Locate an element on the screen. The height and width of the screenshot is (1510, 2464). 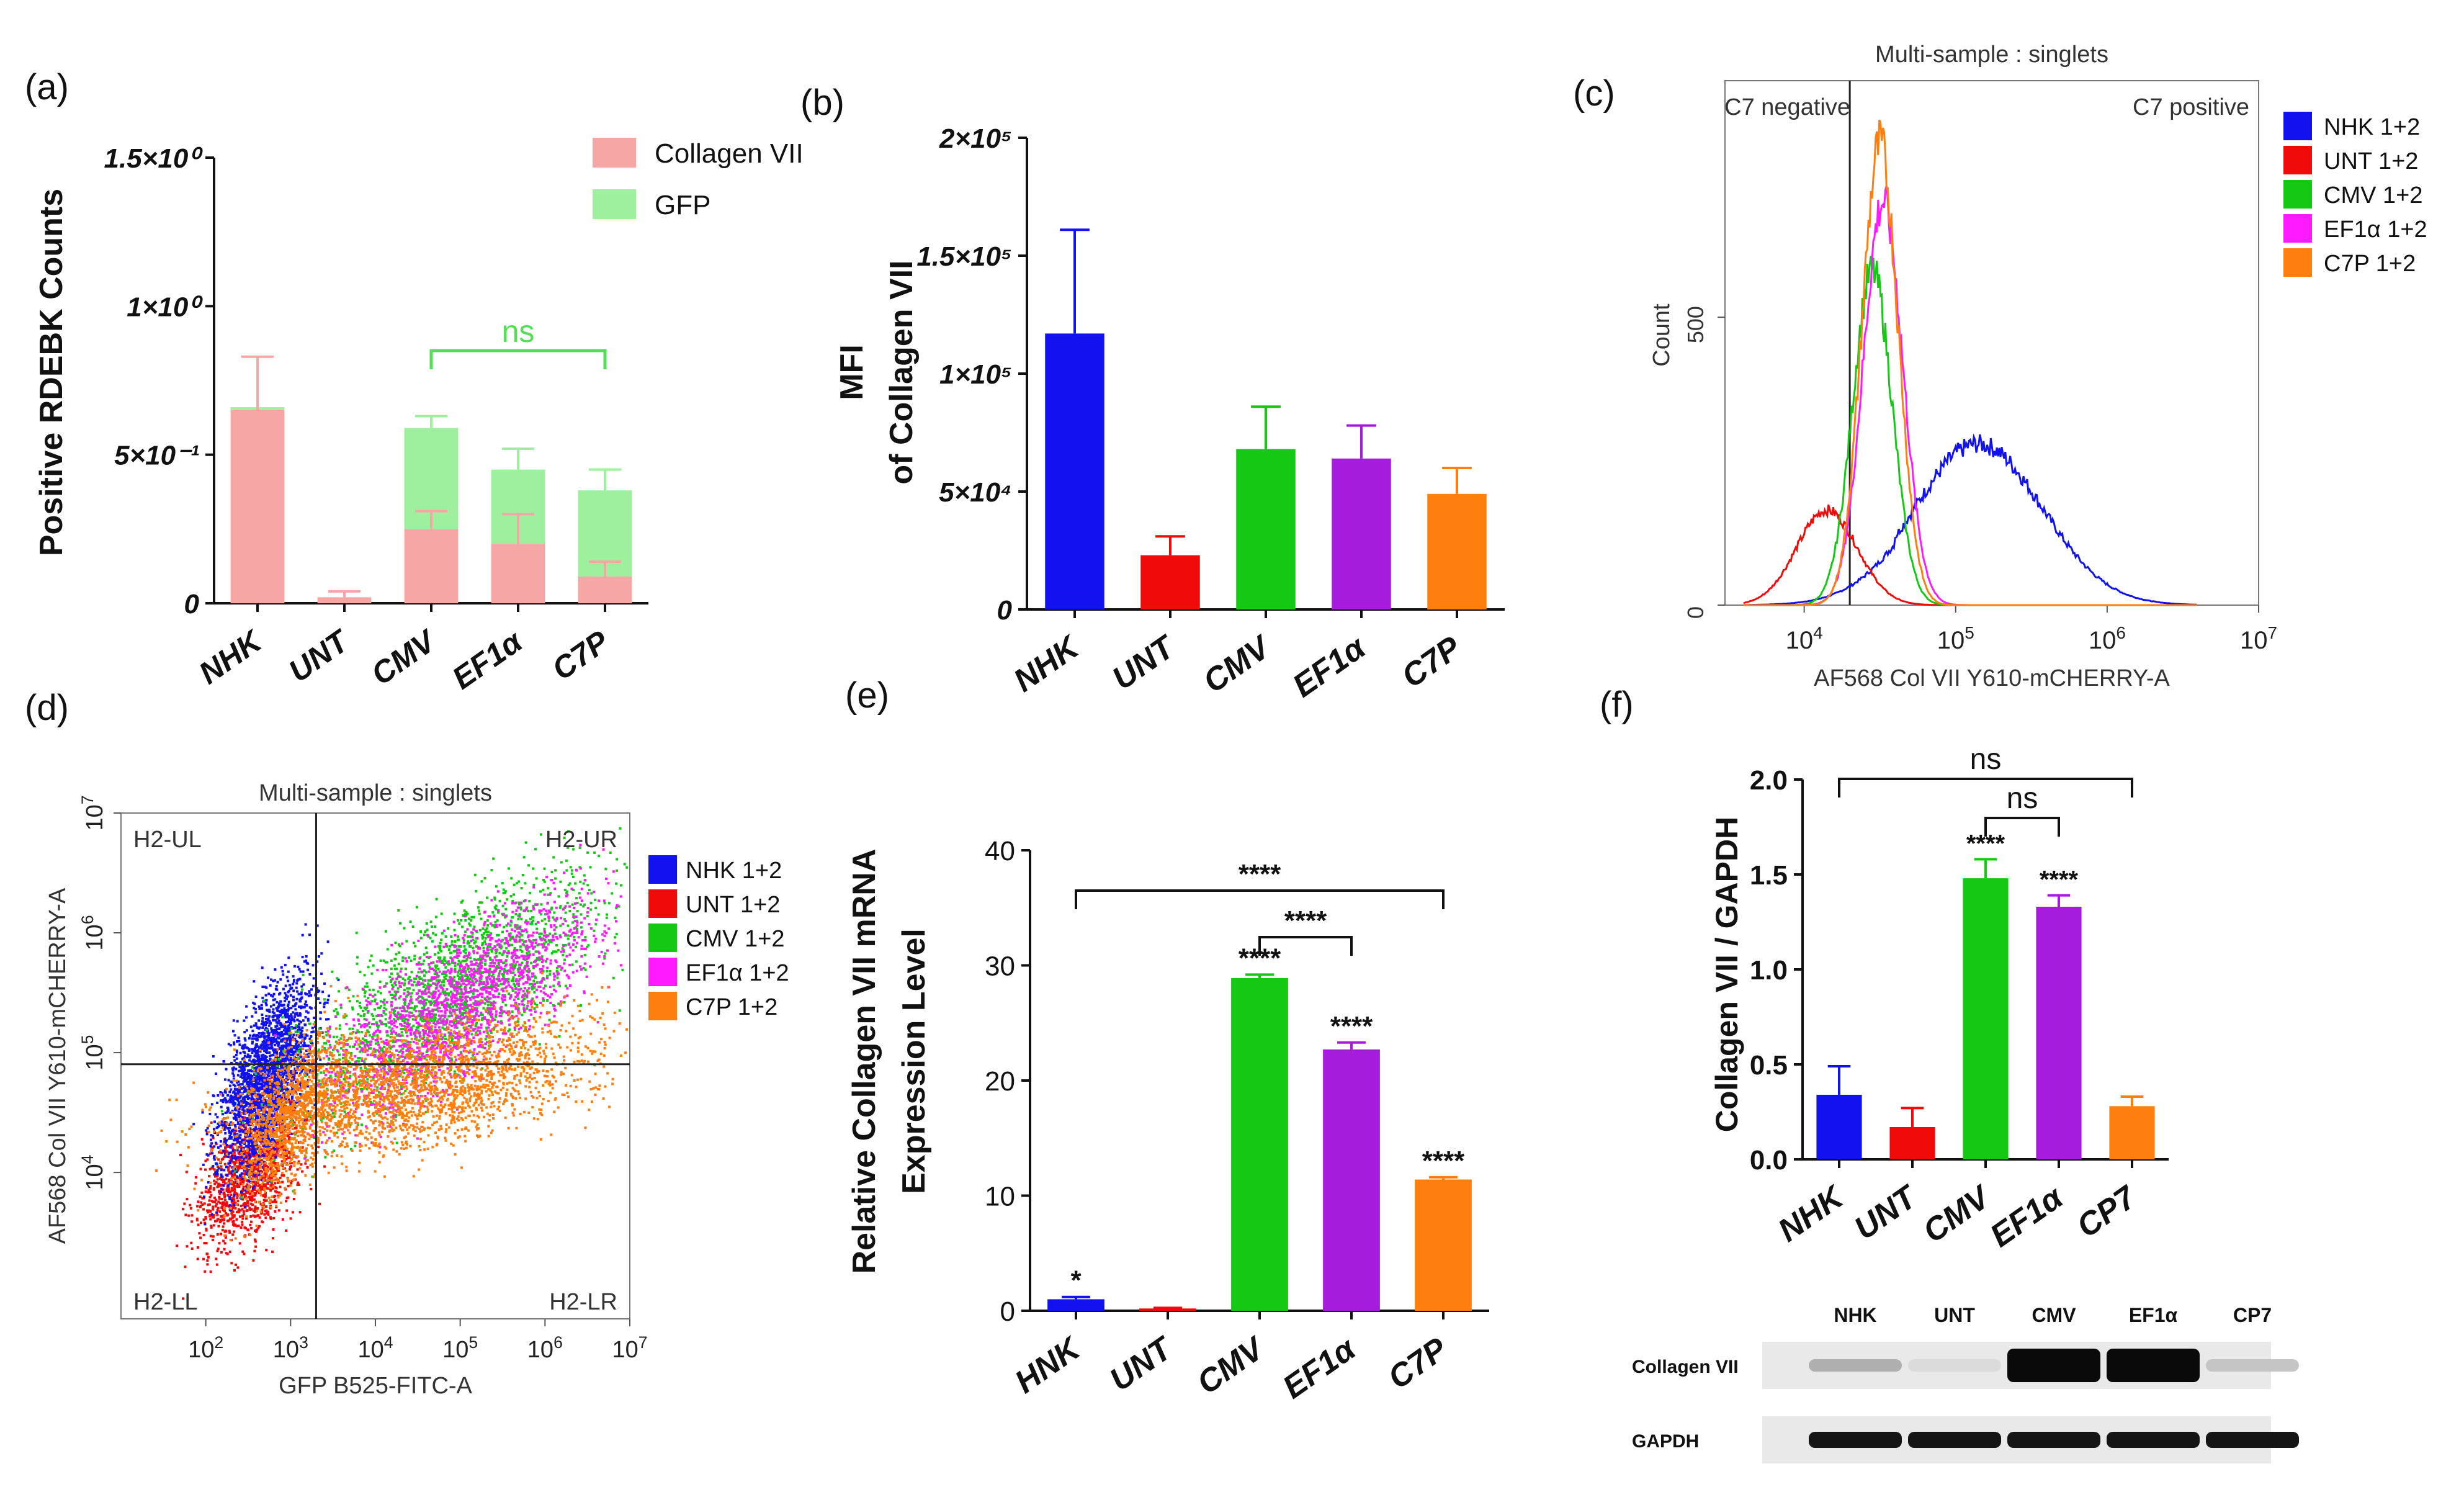
panel-label-e: (e) is located at coordinates (867, 695).